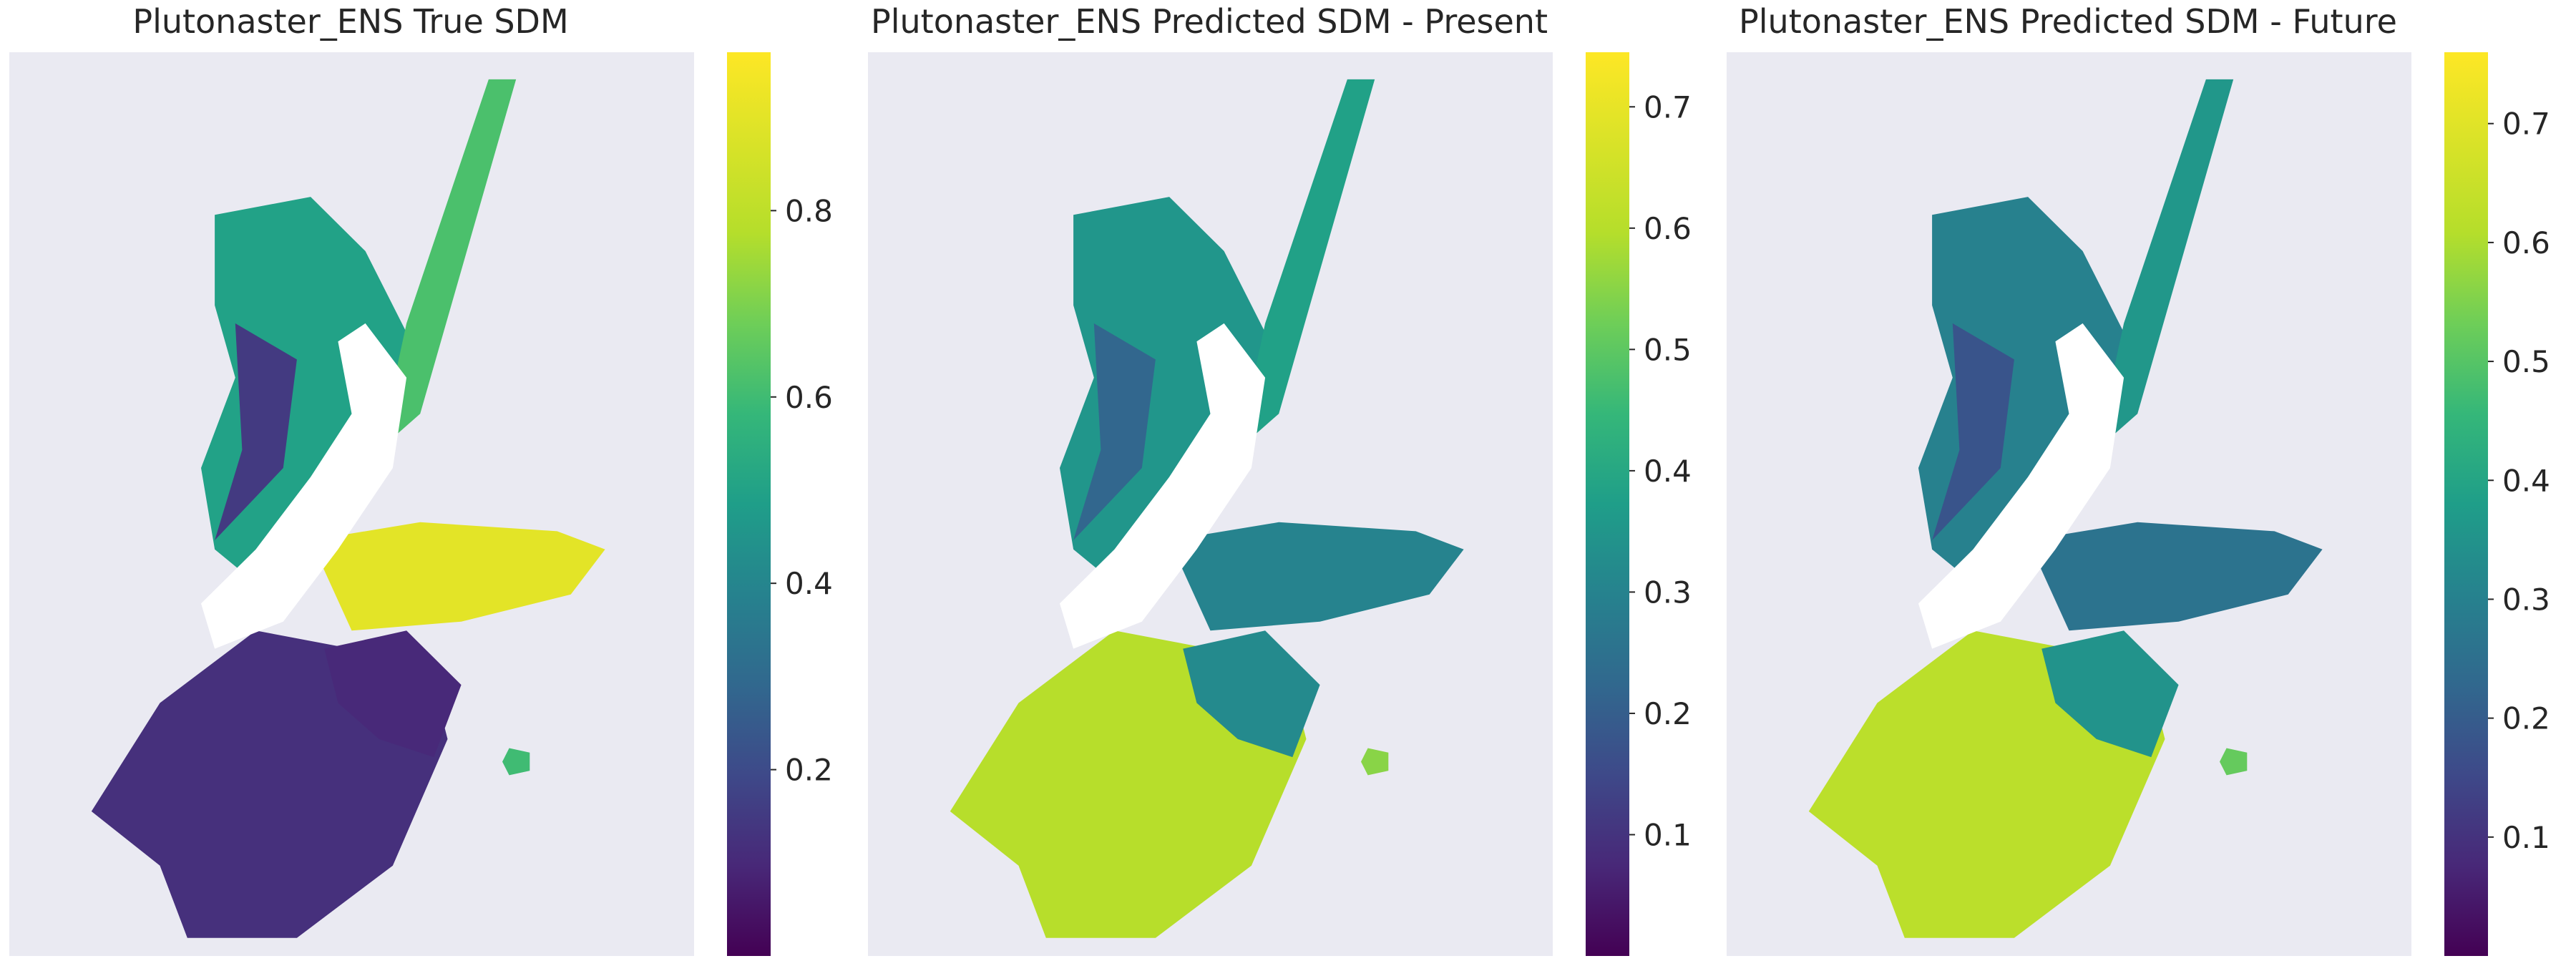 The height and width of the screenshot is (966, 2576). Describe the element at coordinates (809, 210) in the screenshot. I see `colorbar-tick-label: 0.8` at that location.